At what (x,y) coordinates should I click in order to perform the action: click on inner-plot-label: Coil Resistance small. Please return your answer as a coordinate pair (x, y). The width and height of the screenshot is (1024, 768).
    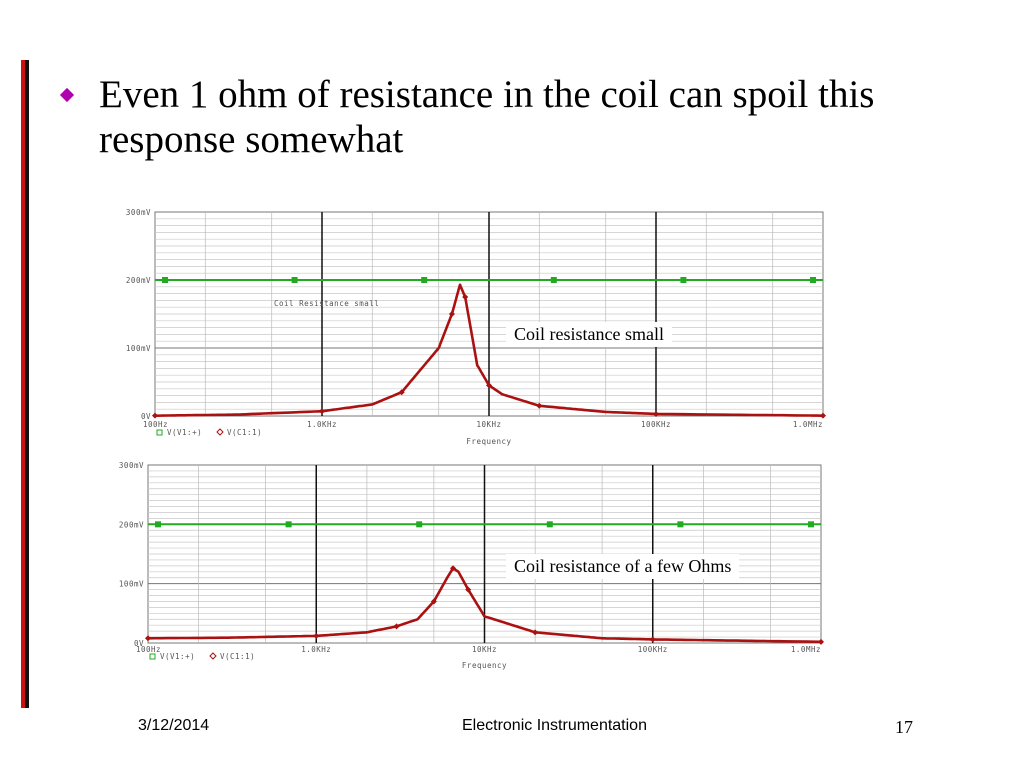
    Looking at the image, I should click on (326, 303).